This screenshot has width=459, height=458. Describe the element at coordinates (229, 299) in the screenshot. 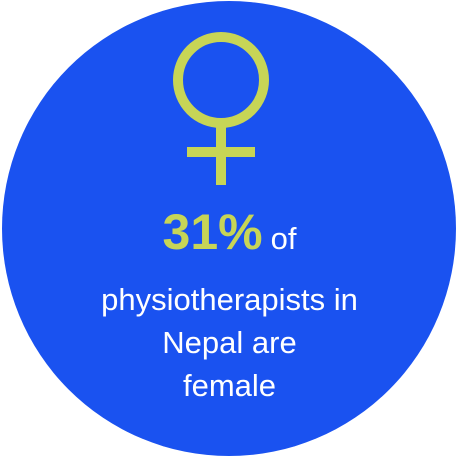

I see `caption-line: physiotherapists in` at that location.